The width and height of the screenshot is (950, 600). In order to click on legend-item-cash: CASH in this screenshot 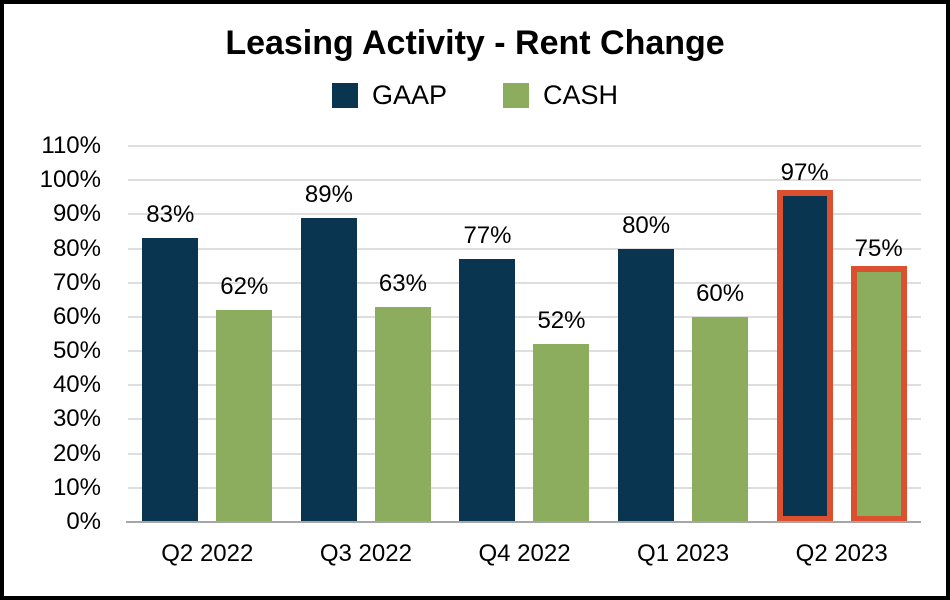, I will do `click(560, 95)`.